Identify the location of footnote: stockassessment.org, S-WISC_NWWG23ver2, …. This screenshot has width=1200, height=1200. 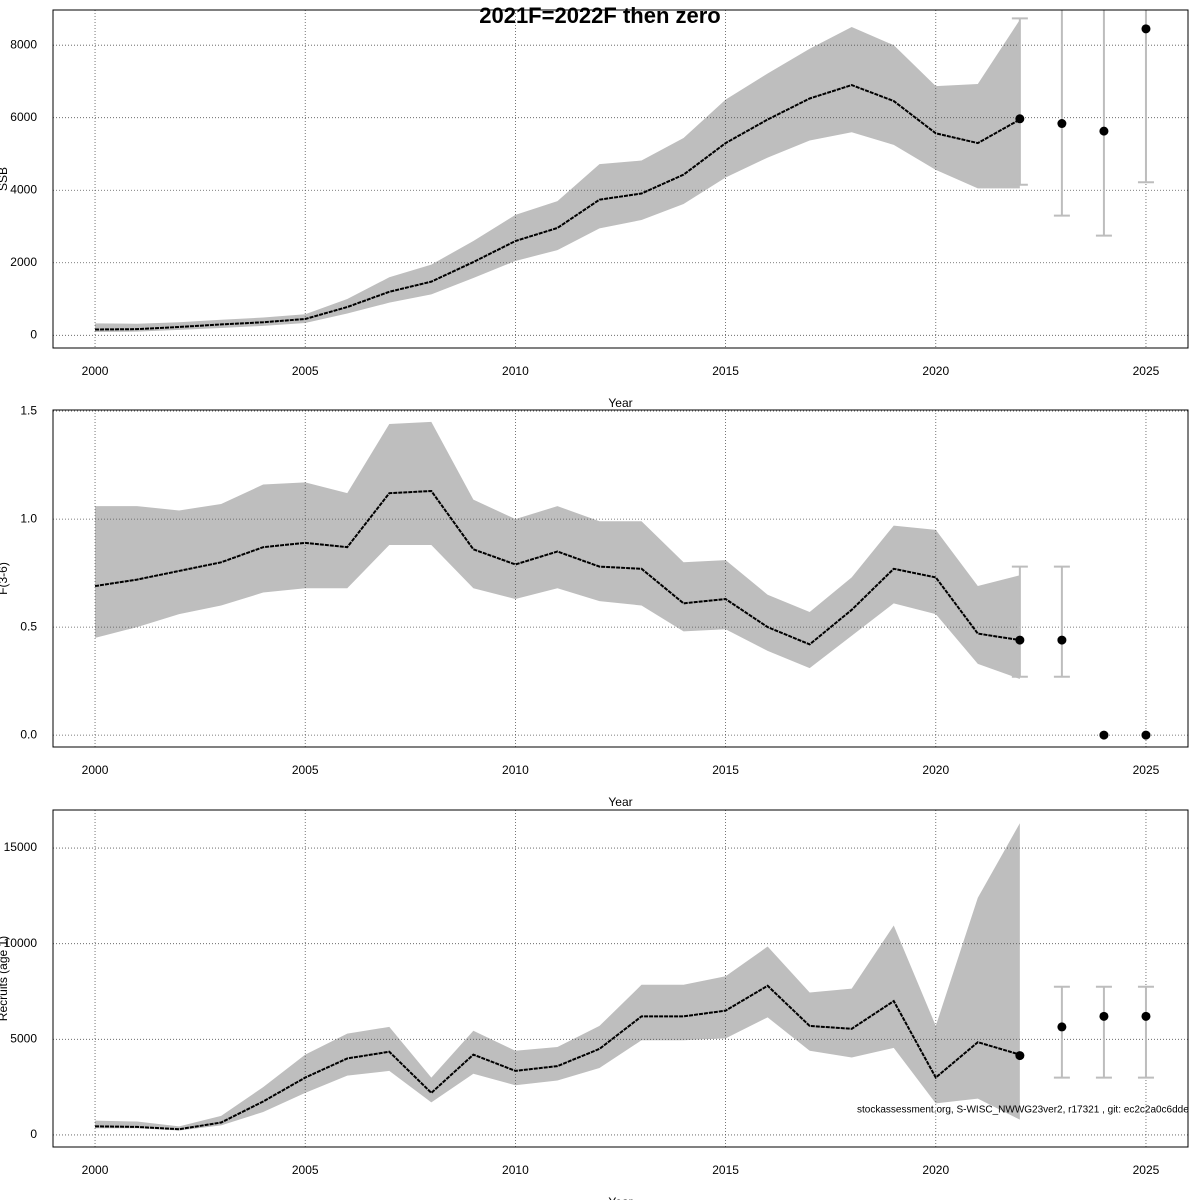
(1023, 1110).